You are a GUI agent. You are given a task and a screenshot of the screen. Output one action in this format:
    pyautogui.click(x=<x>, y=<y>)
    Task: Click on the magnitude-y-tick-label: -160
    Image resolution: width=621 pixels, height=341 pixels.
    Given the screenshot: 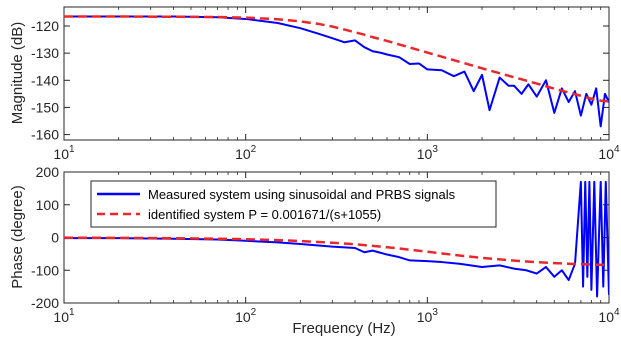 What is the action you would take?
    pyautogui.click(x=45, y=135)
    